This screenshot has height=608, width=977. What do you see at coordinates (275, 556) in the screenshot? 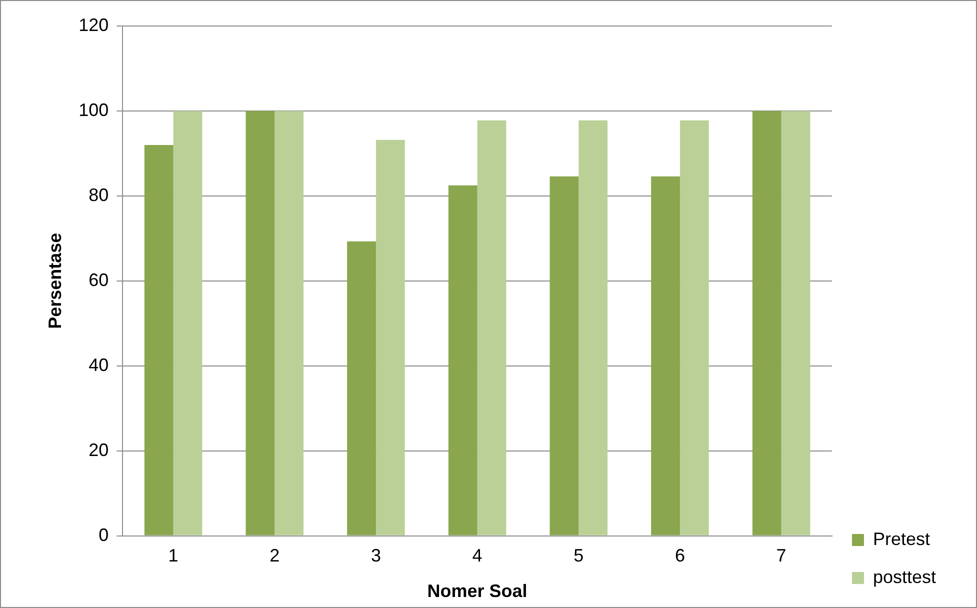
I see `x-tick-label: 2` at bounding box center [275, 556].